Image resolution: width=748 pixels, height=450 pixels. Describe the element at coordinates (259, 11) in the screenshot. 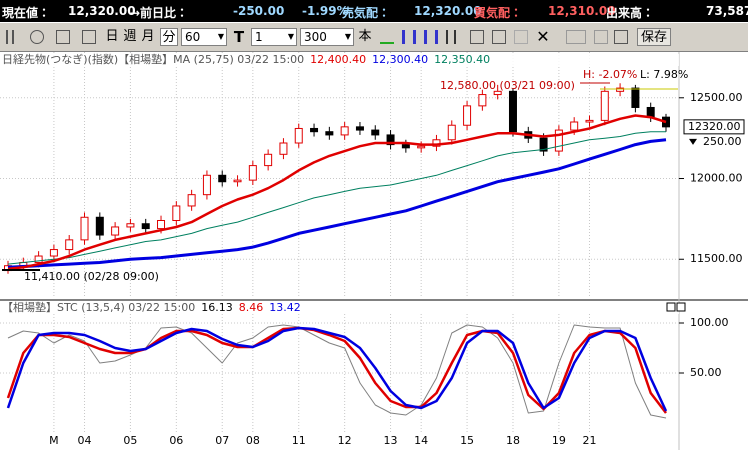

I see `value: -250.00` at that location.